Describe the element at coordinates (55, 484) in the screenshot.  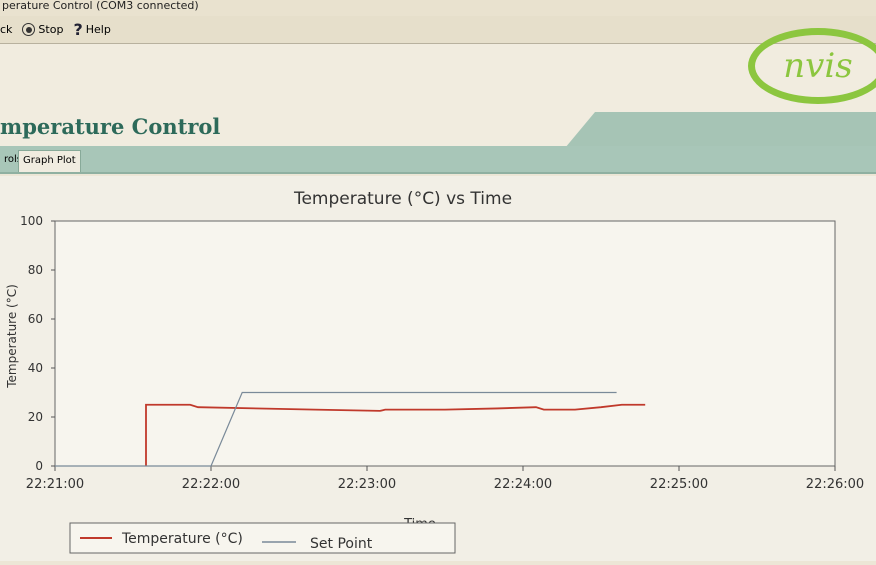
I see `x-tick-label: 22:21:00` at that location.